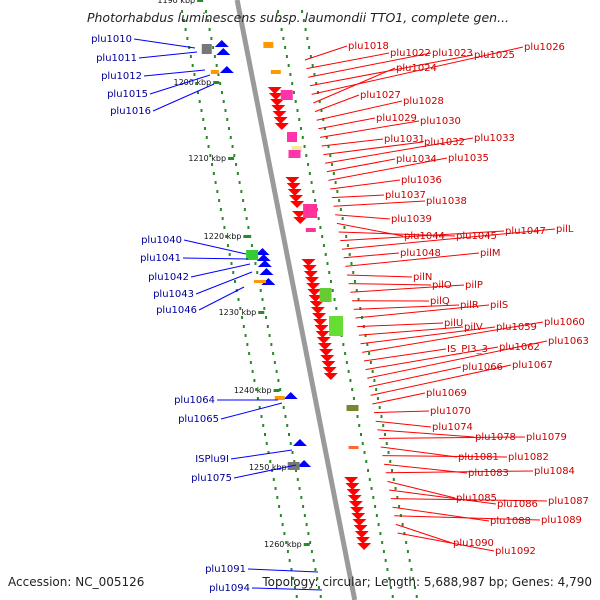 The image size is (600, 600). Describe the element at coordinates (478, 457) in the screenshot. I see `reverse-gene-label: plu1081` at that location.